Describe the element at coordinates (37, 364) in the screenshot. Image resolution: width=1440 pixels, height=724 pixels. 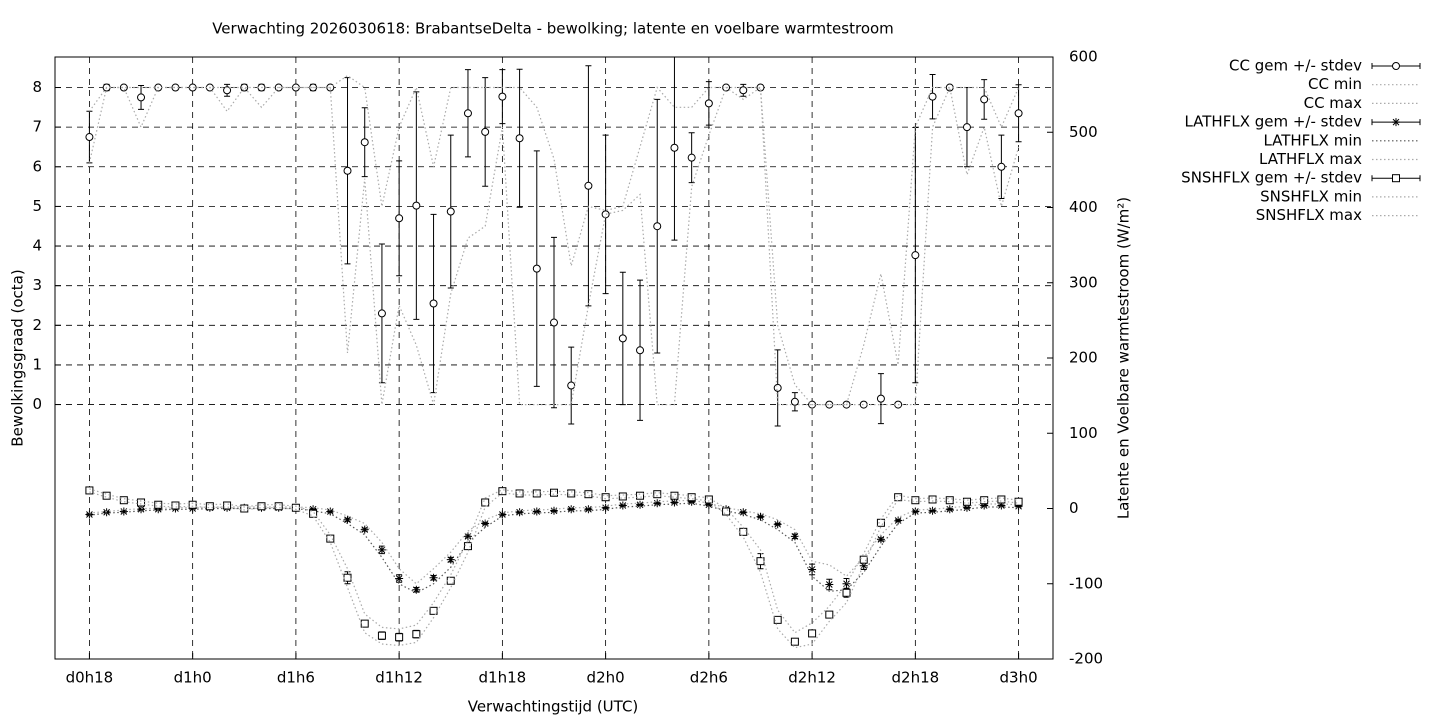
I see `y-tick-label: 1` at that location.